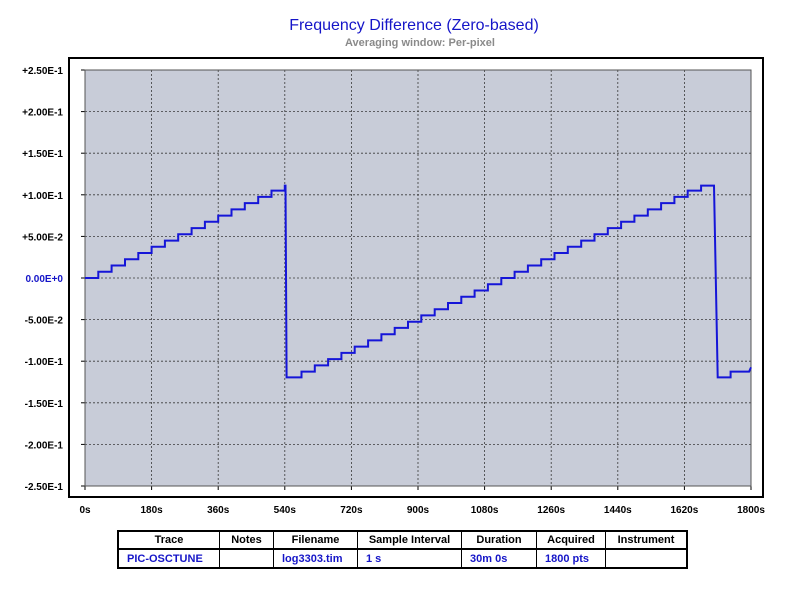  Describe the element at coordinates (246, 540) in the screenshot. I see `header-notes: Notes` at that location.